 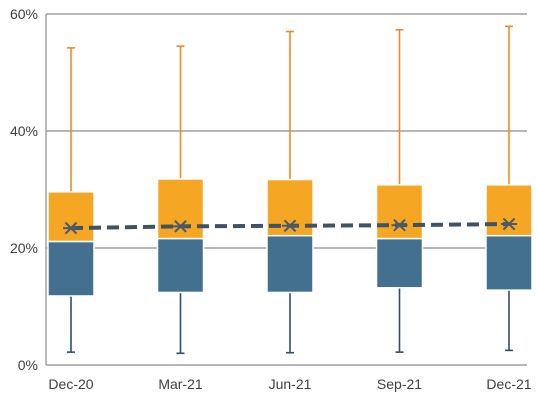 I want to click on mean-layer, so click(x=290, y=226).